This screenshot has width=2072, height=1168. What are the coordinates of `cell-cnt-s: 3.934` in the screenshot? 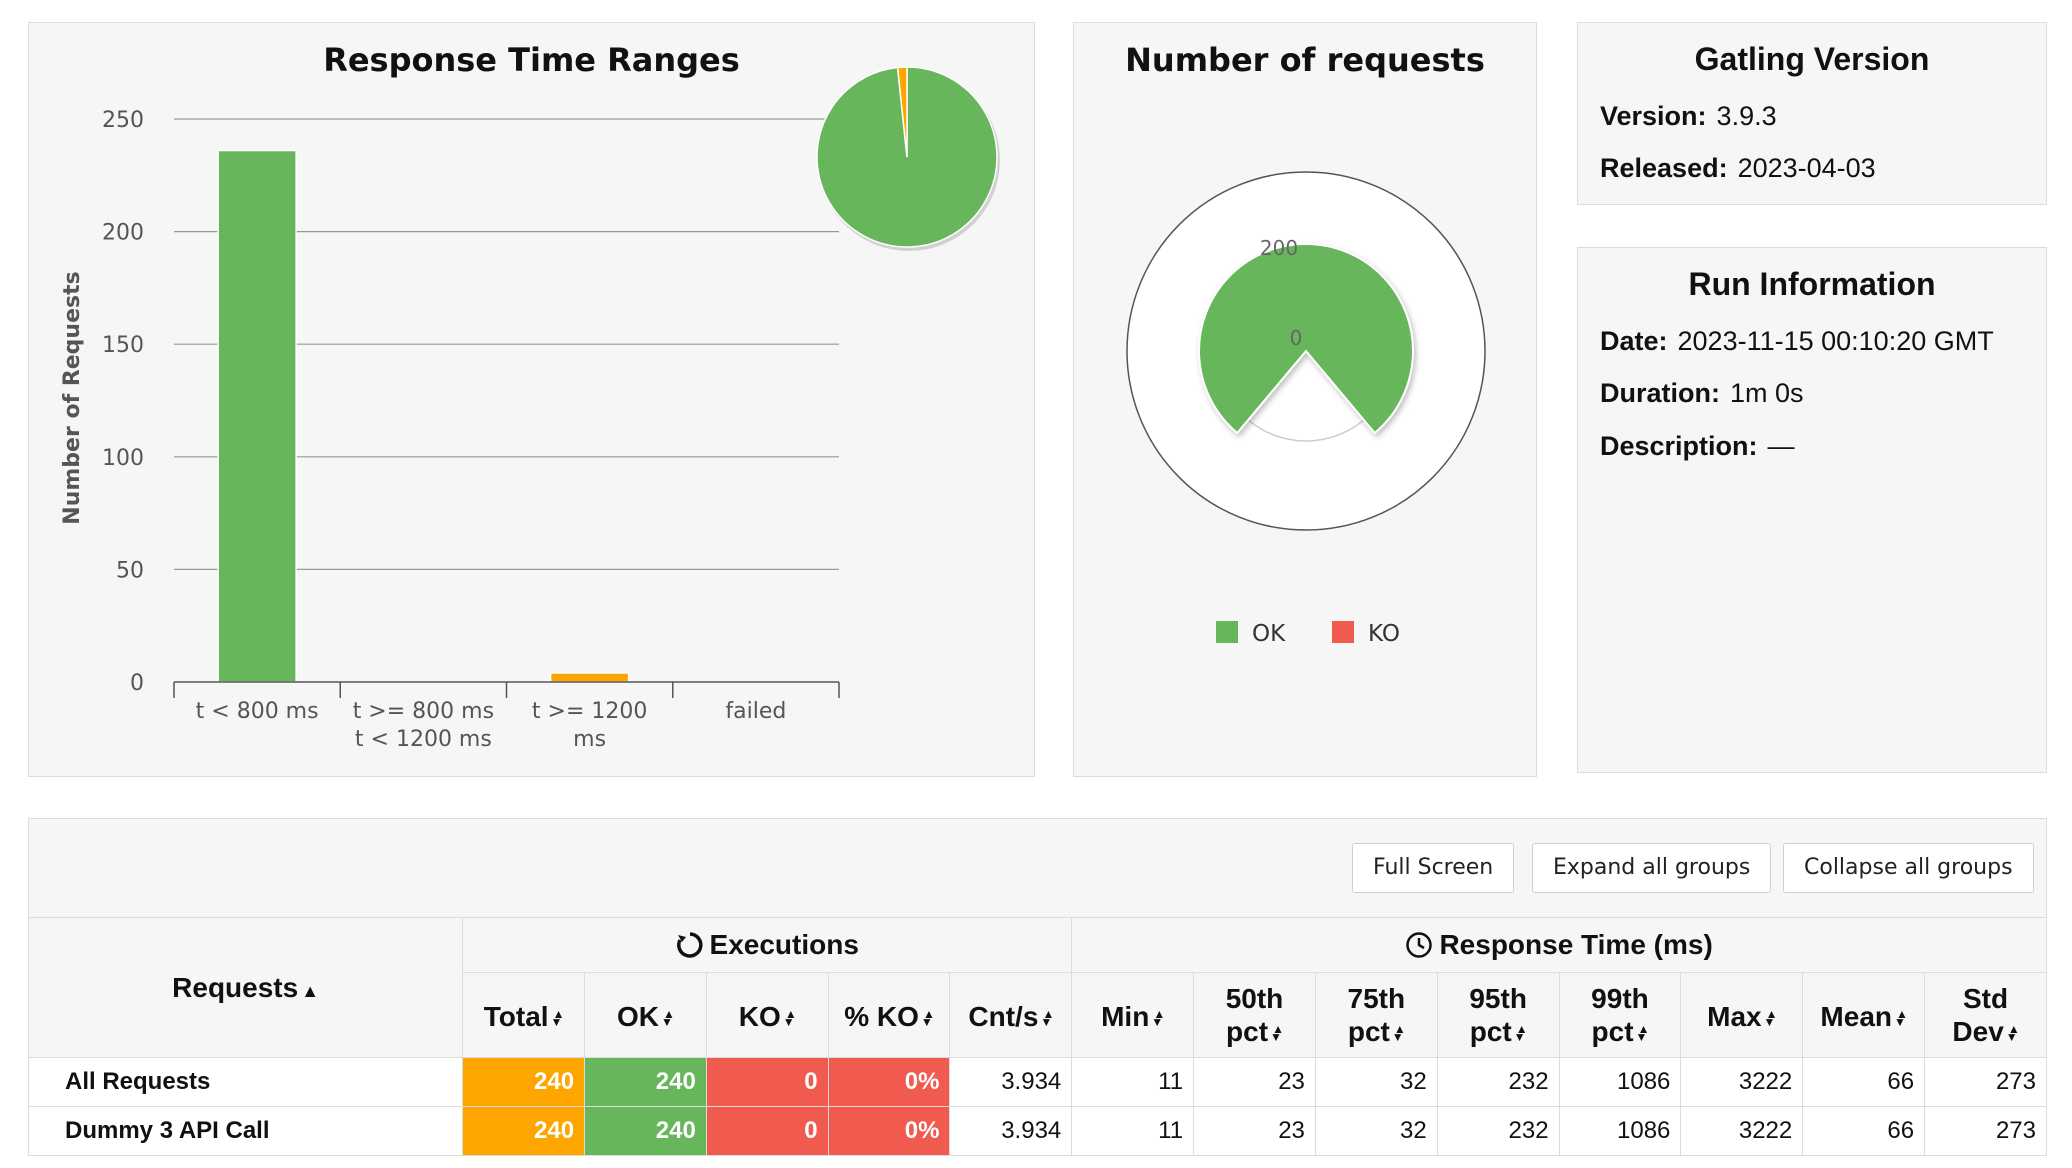 It's located at (1011, 1131).